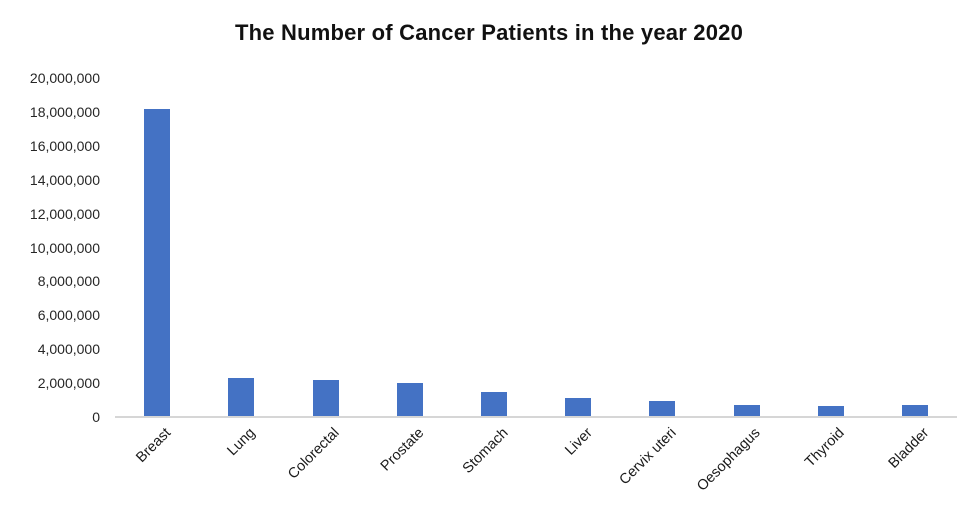 The width and height of the screenshot is (978, 525). What do you see at coordinates (64, 247) in the screenshot?
I see `y-axis-tick-label: 10,000,000` at bounding box center [64, 247].